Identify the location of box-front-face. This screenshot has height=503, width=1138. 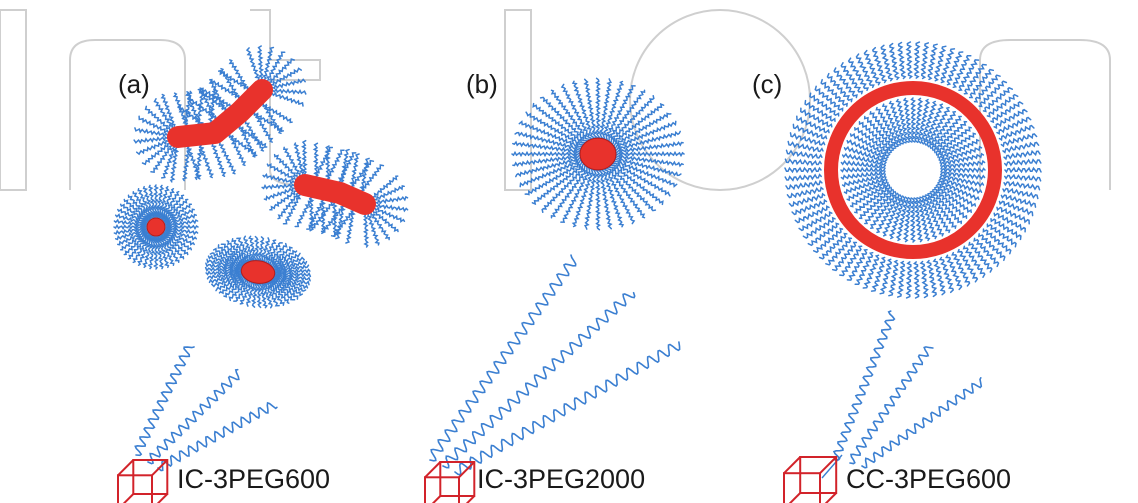
(802, 487).